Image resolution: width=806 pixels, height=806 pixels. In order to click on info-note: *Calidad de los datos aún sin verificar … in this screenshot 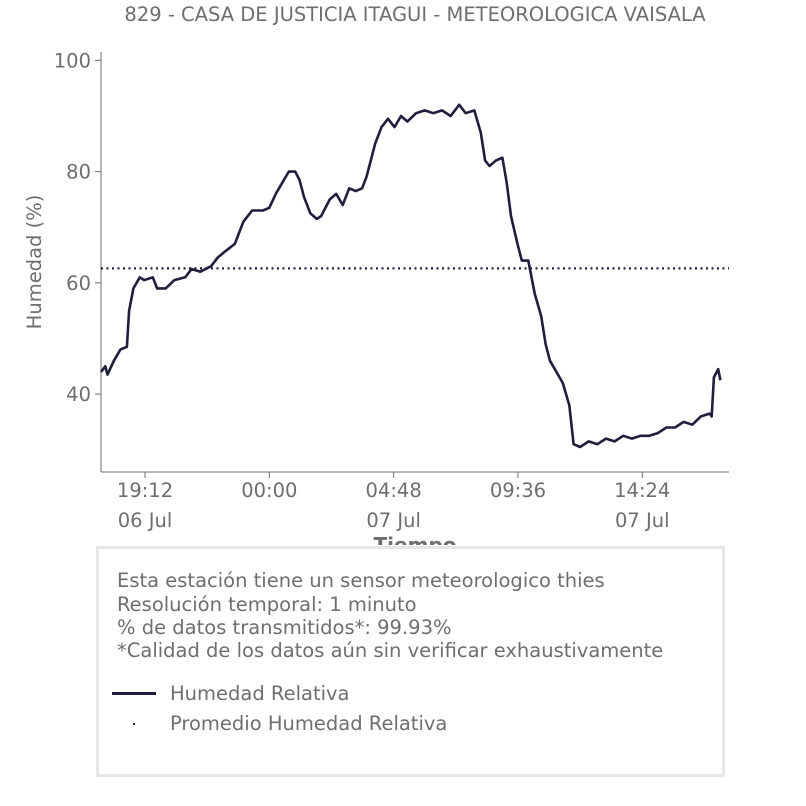, I will do `click(390, 650)`.